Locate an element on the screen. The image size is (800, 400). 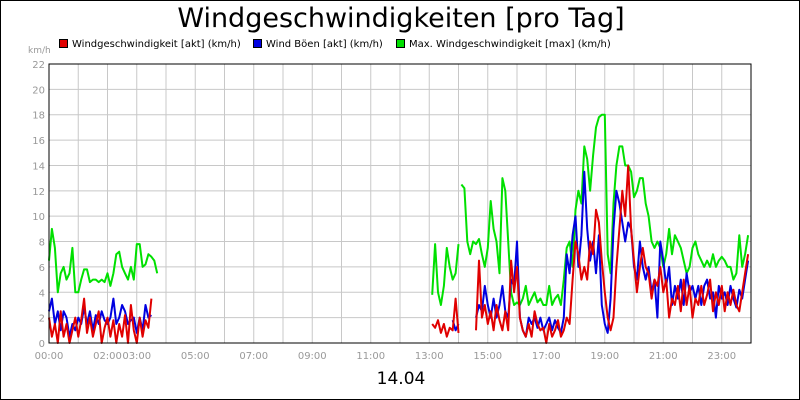
x-tick-label: 09:00 is located at coordinates (312, 356).